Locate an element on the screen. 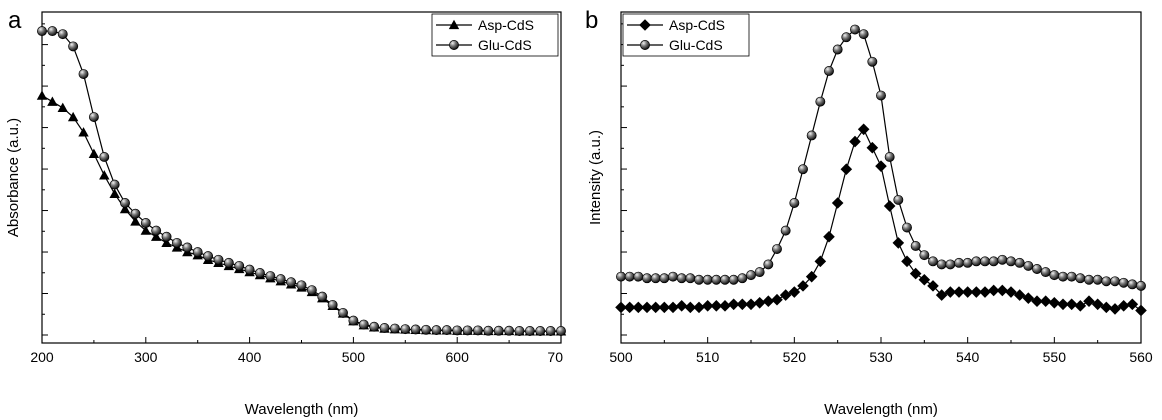 Image resolution: width=1162 pixels, height=420 pixels. x-tick-label: 300 is located at coordinates (146, 357).